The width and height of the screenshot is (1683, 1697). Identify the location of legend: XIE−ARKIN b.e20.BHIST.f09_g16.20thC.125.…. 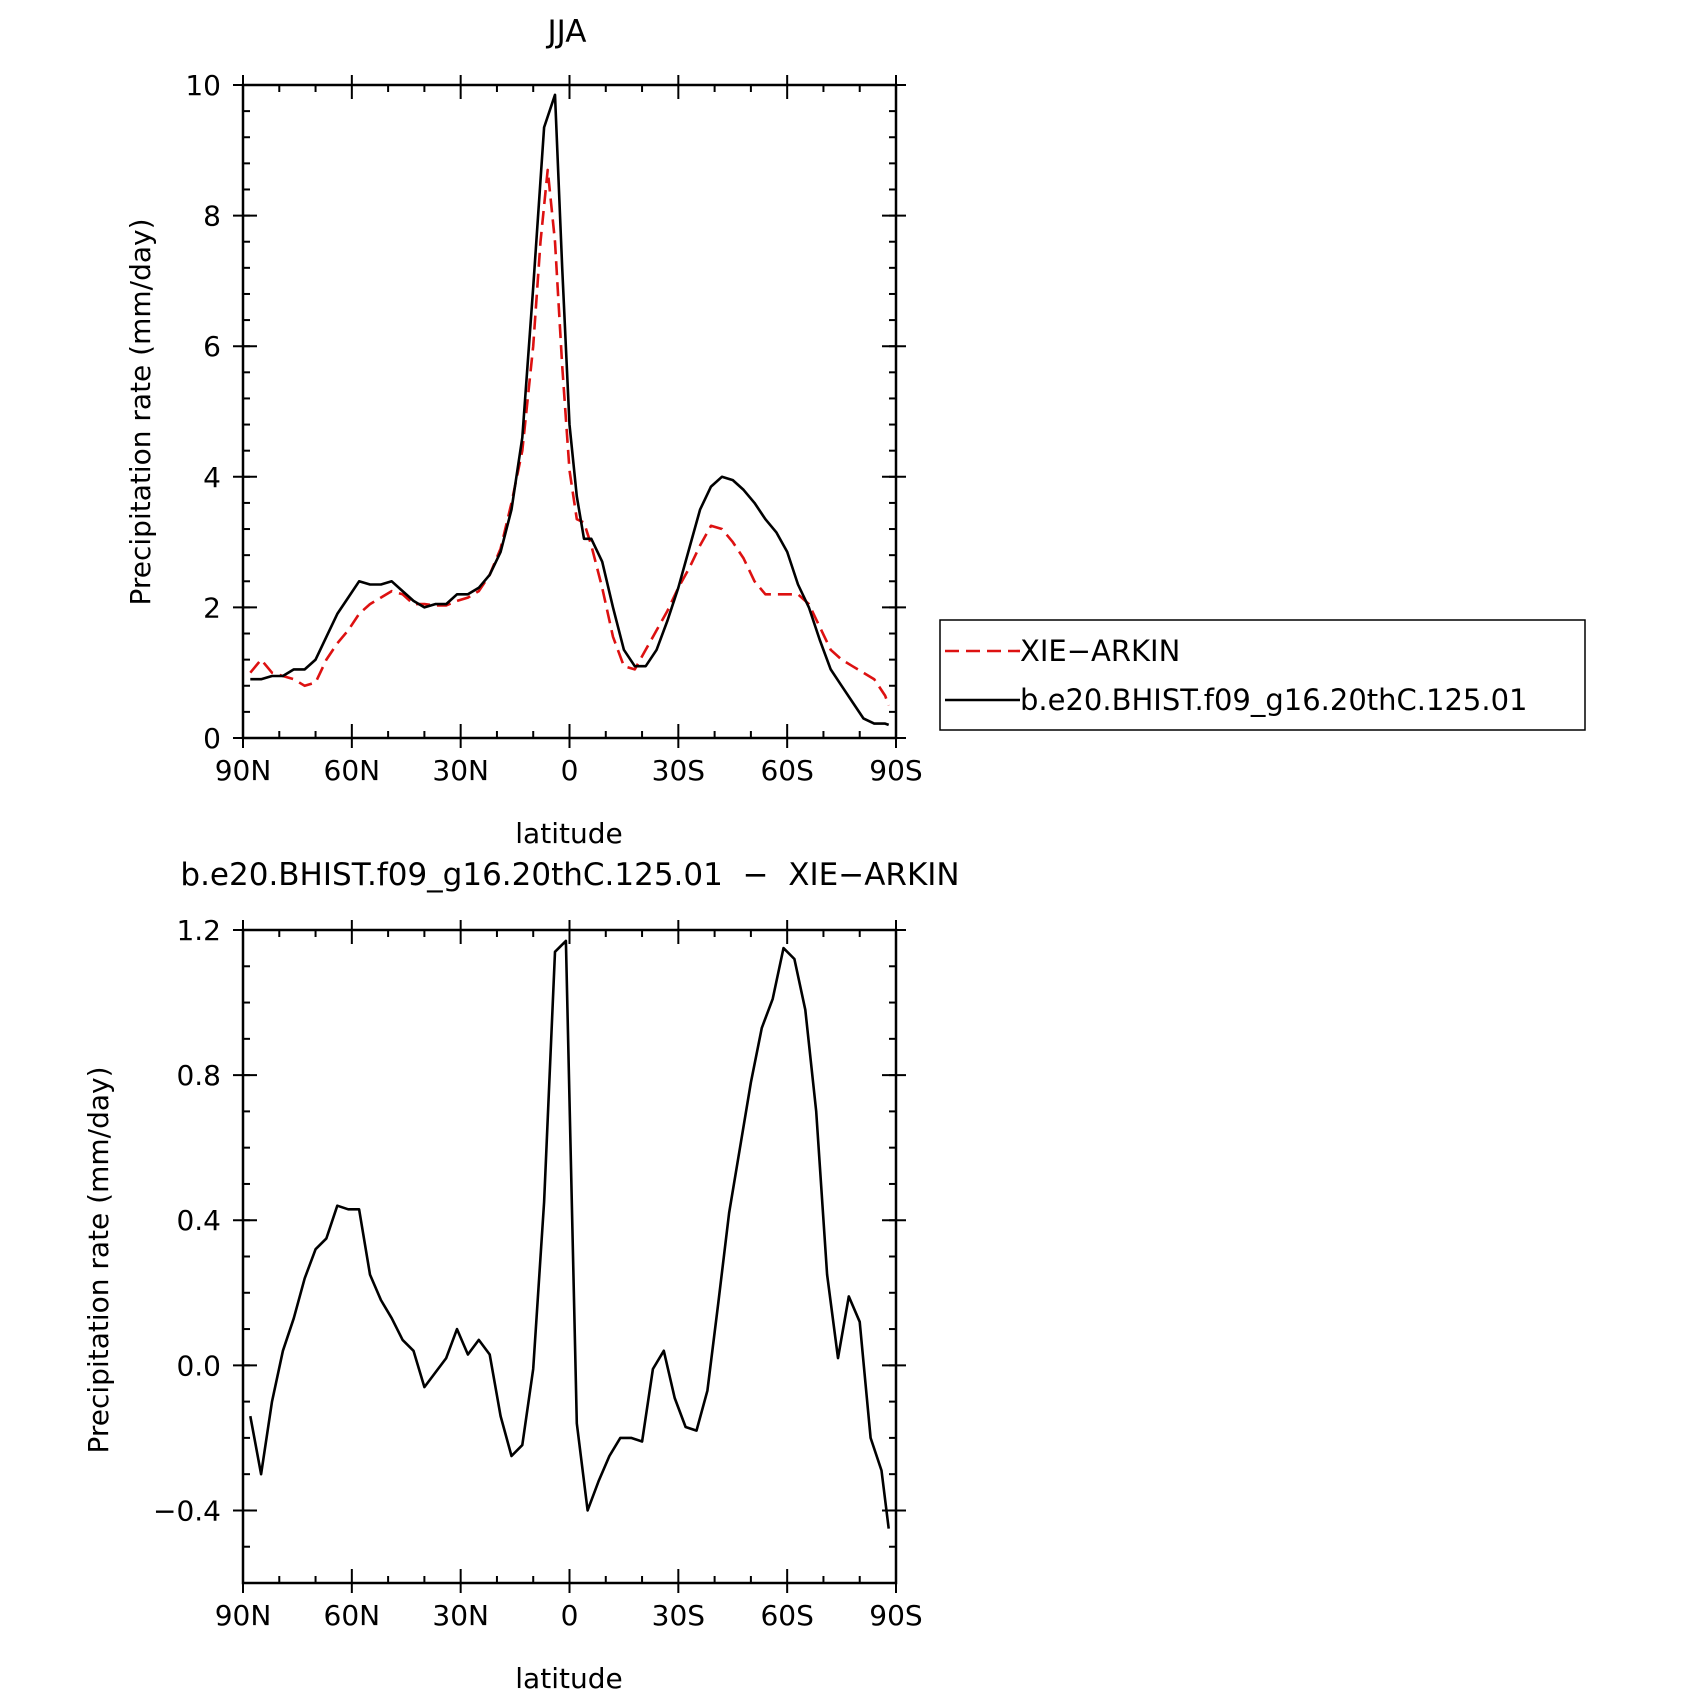
(1262, 675).